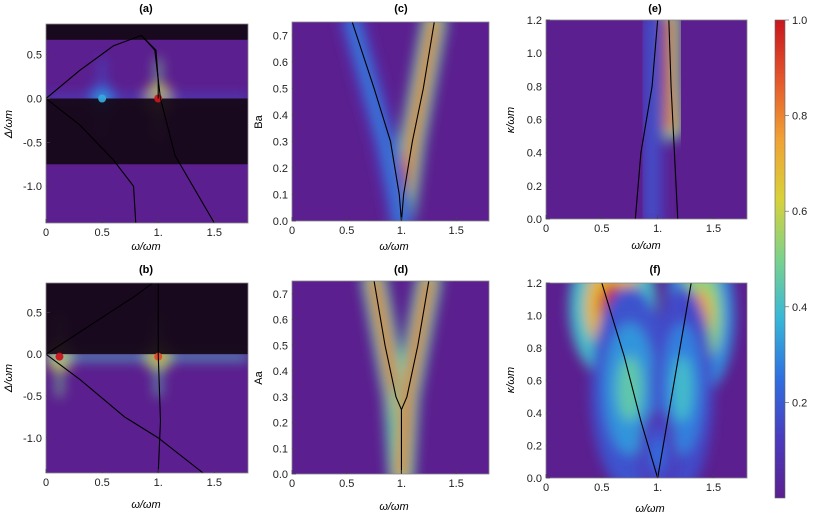 The width and height of the screenshot is (814, 528). I want to click on panel-a-ylabel: Δ/ωm, so click(9, 124).